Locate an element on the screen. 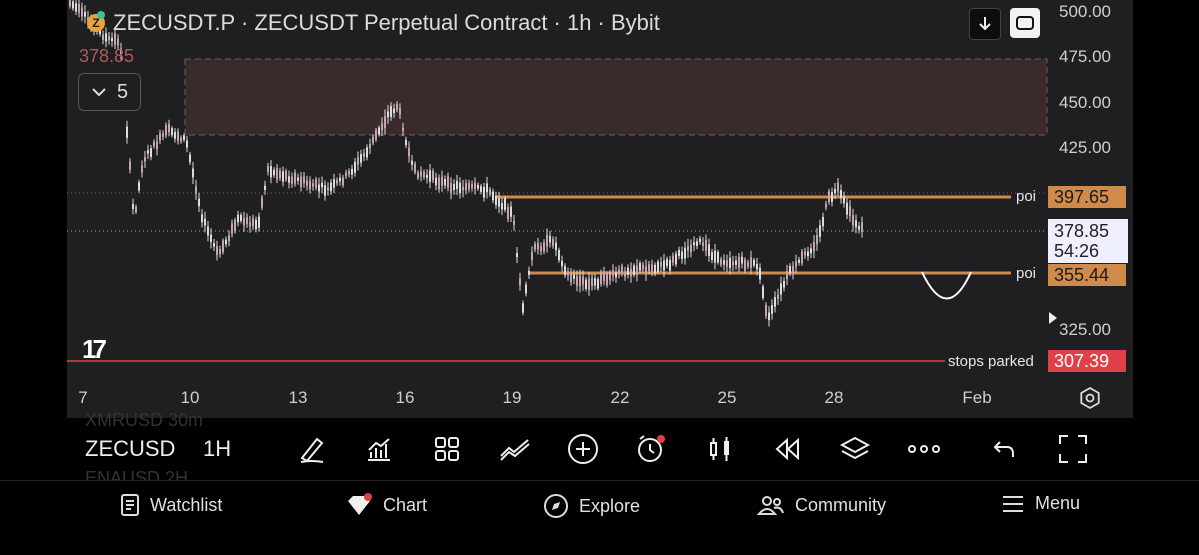 This screenshot has width=1199, height=555. nav-chart: Chart is located at coordinates (386, 505).